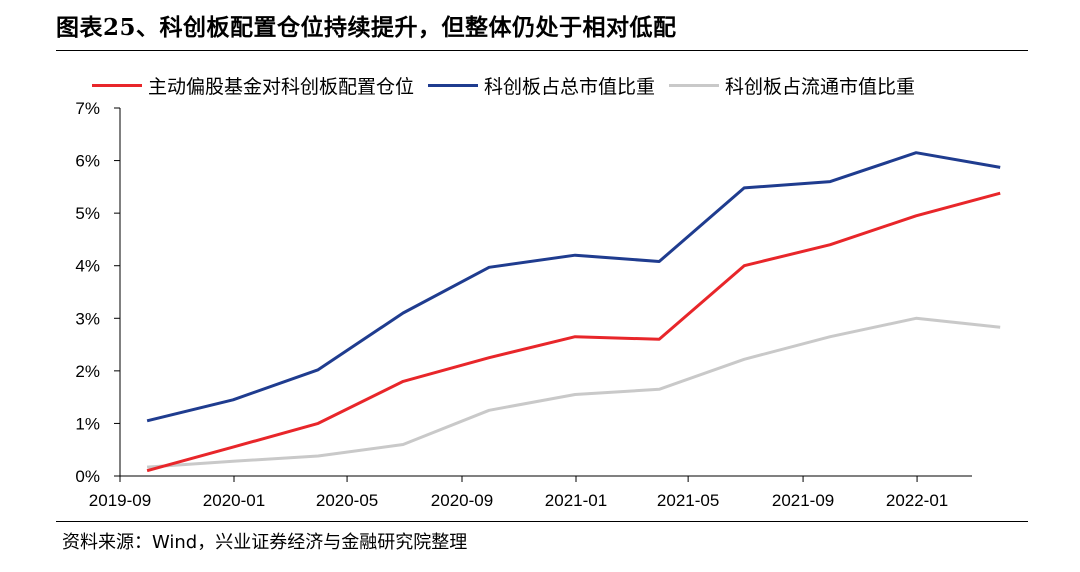 The width and height of the screenshot is (1080, 572). What do you see at coordinates (803, 500) in the screenshot?
I see `x-tick-label: 2021-09` at bounding box center [803, 500].